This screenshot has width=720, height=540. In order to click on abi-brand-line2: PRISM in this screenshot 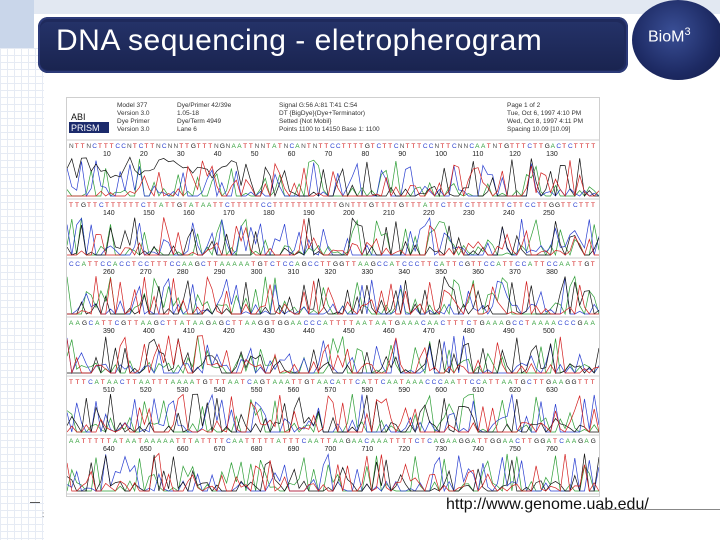, I will do `click(85, 128)`.